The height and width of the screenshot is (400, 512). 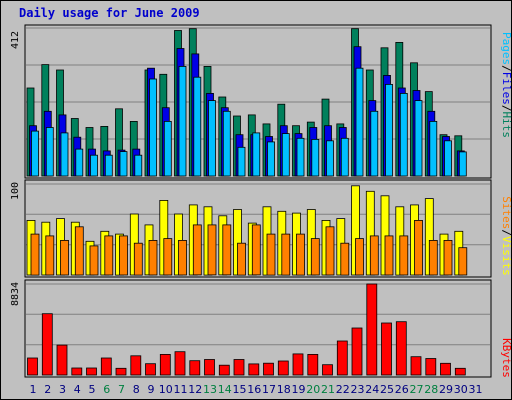 I want to click on day-label: 9, so click(x=151, y=389).